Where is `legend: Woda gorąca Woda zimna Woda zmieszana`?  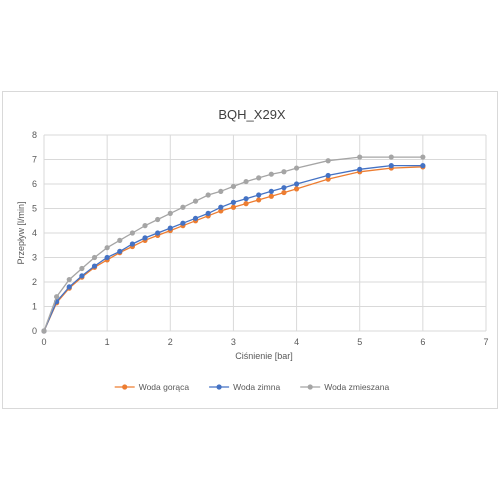
legend: Woda gorąca Woda zimna Woda zmieszana is located at coordinates (252, 387).